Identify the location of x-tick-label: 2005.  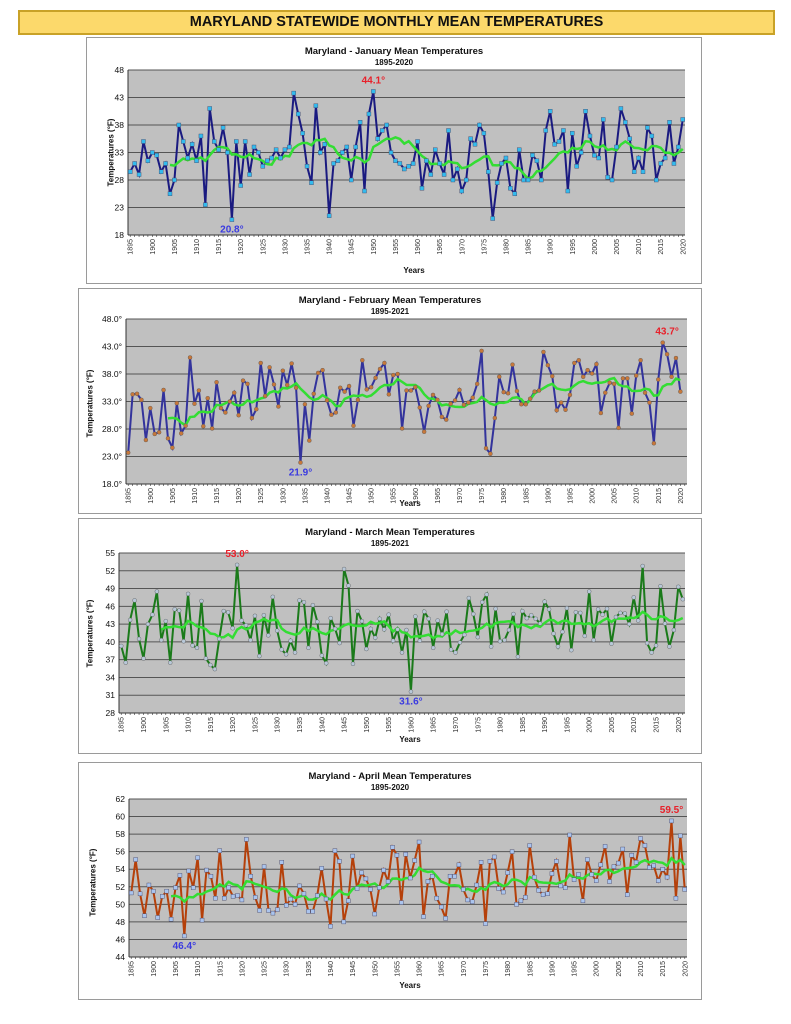
(612, 725).